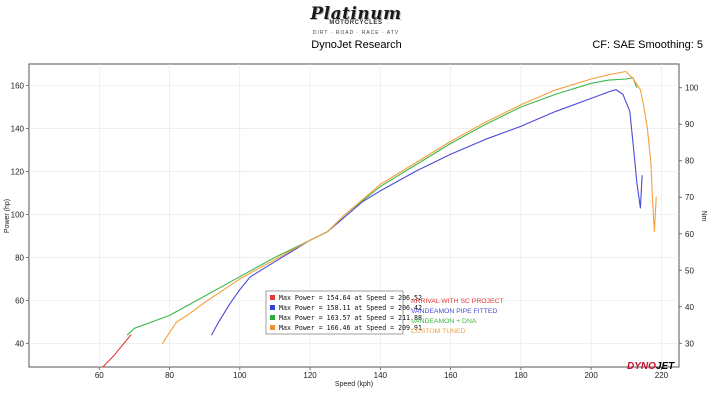 The width and height of the screenshot is (713, 401). I want to click on y-tick-label: 140, so click(18, 128).